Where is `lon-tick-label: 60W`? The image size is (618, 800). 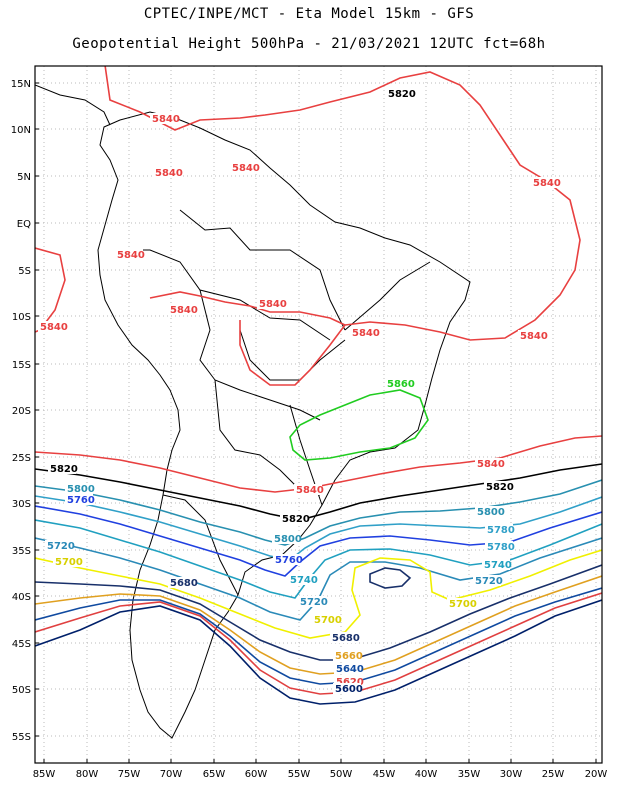
lon-tick-label: 60W is located at coordinates (256, 774).